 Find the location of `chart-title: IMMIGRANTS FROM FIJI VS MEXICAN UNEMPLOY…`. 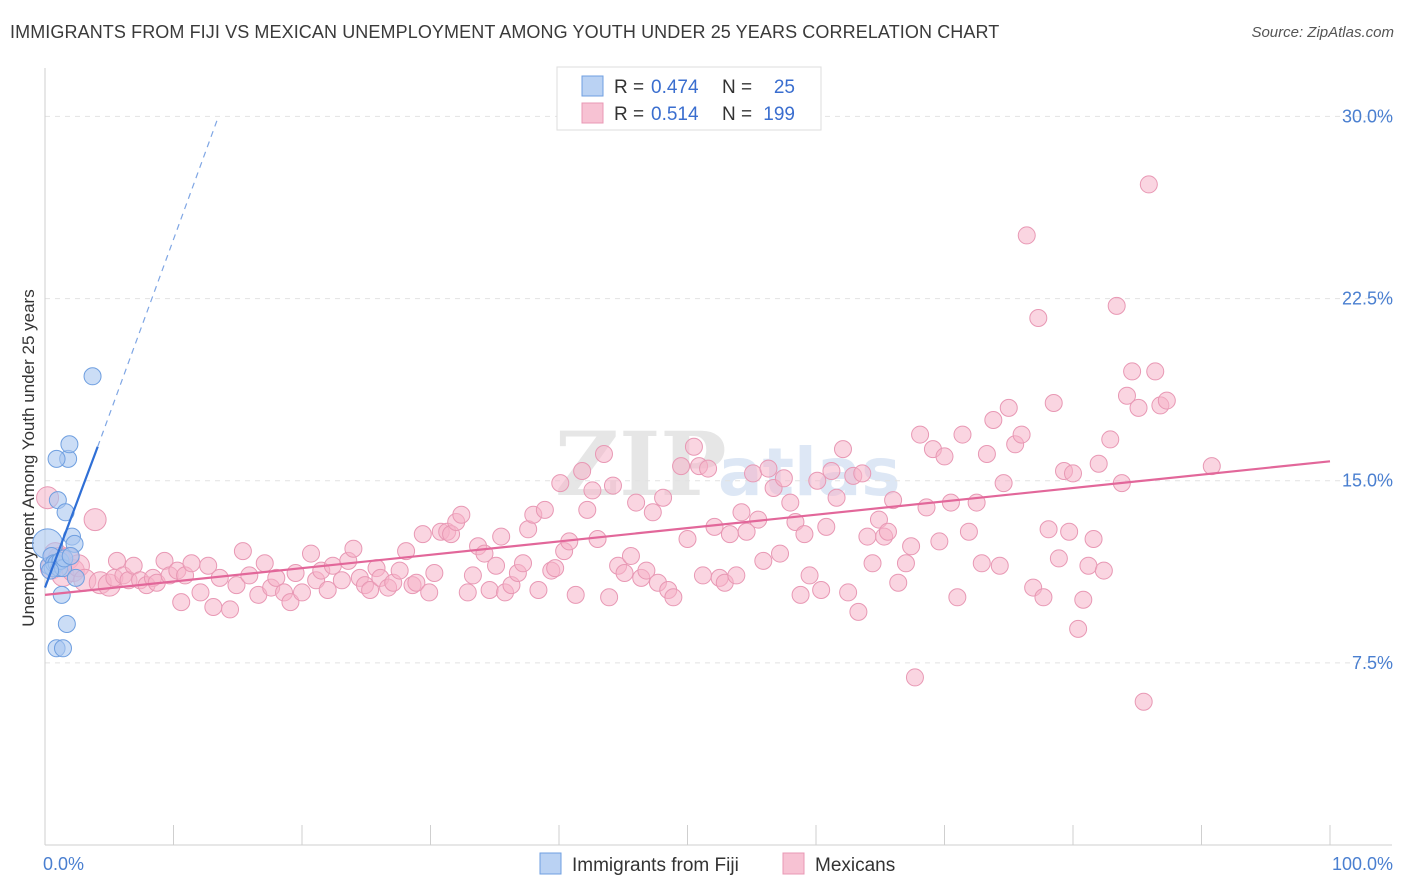

chart-title: IMMIGRANTS FROM FIJI VS MEXICAN UNEMPLOY… is located at coordinates (505, 32).